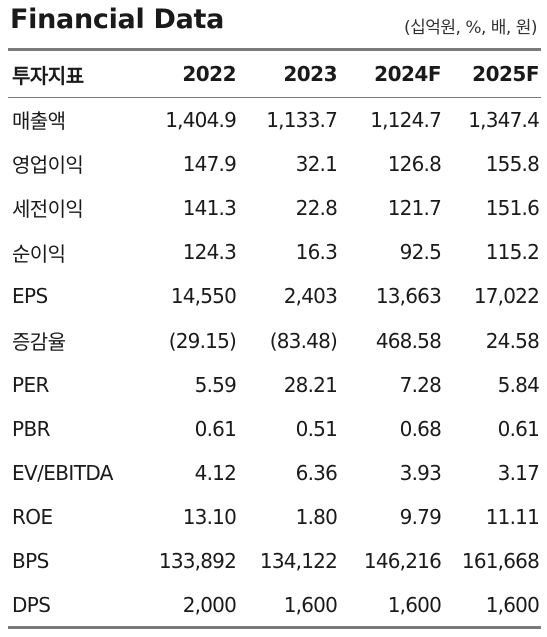 Image resolution: width=547 pixels, height=637 pixels. Describe the element at coordinates (420, 473) in the screenshot. I see `cell-value: 3.93` at that location.